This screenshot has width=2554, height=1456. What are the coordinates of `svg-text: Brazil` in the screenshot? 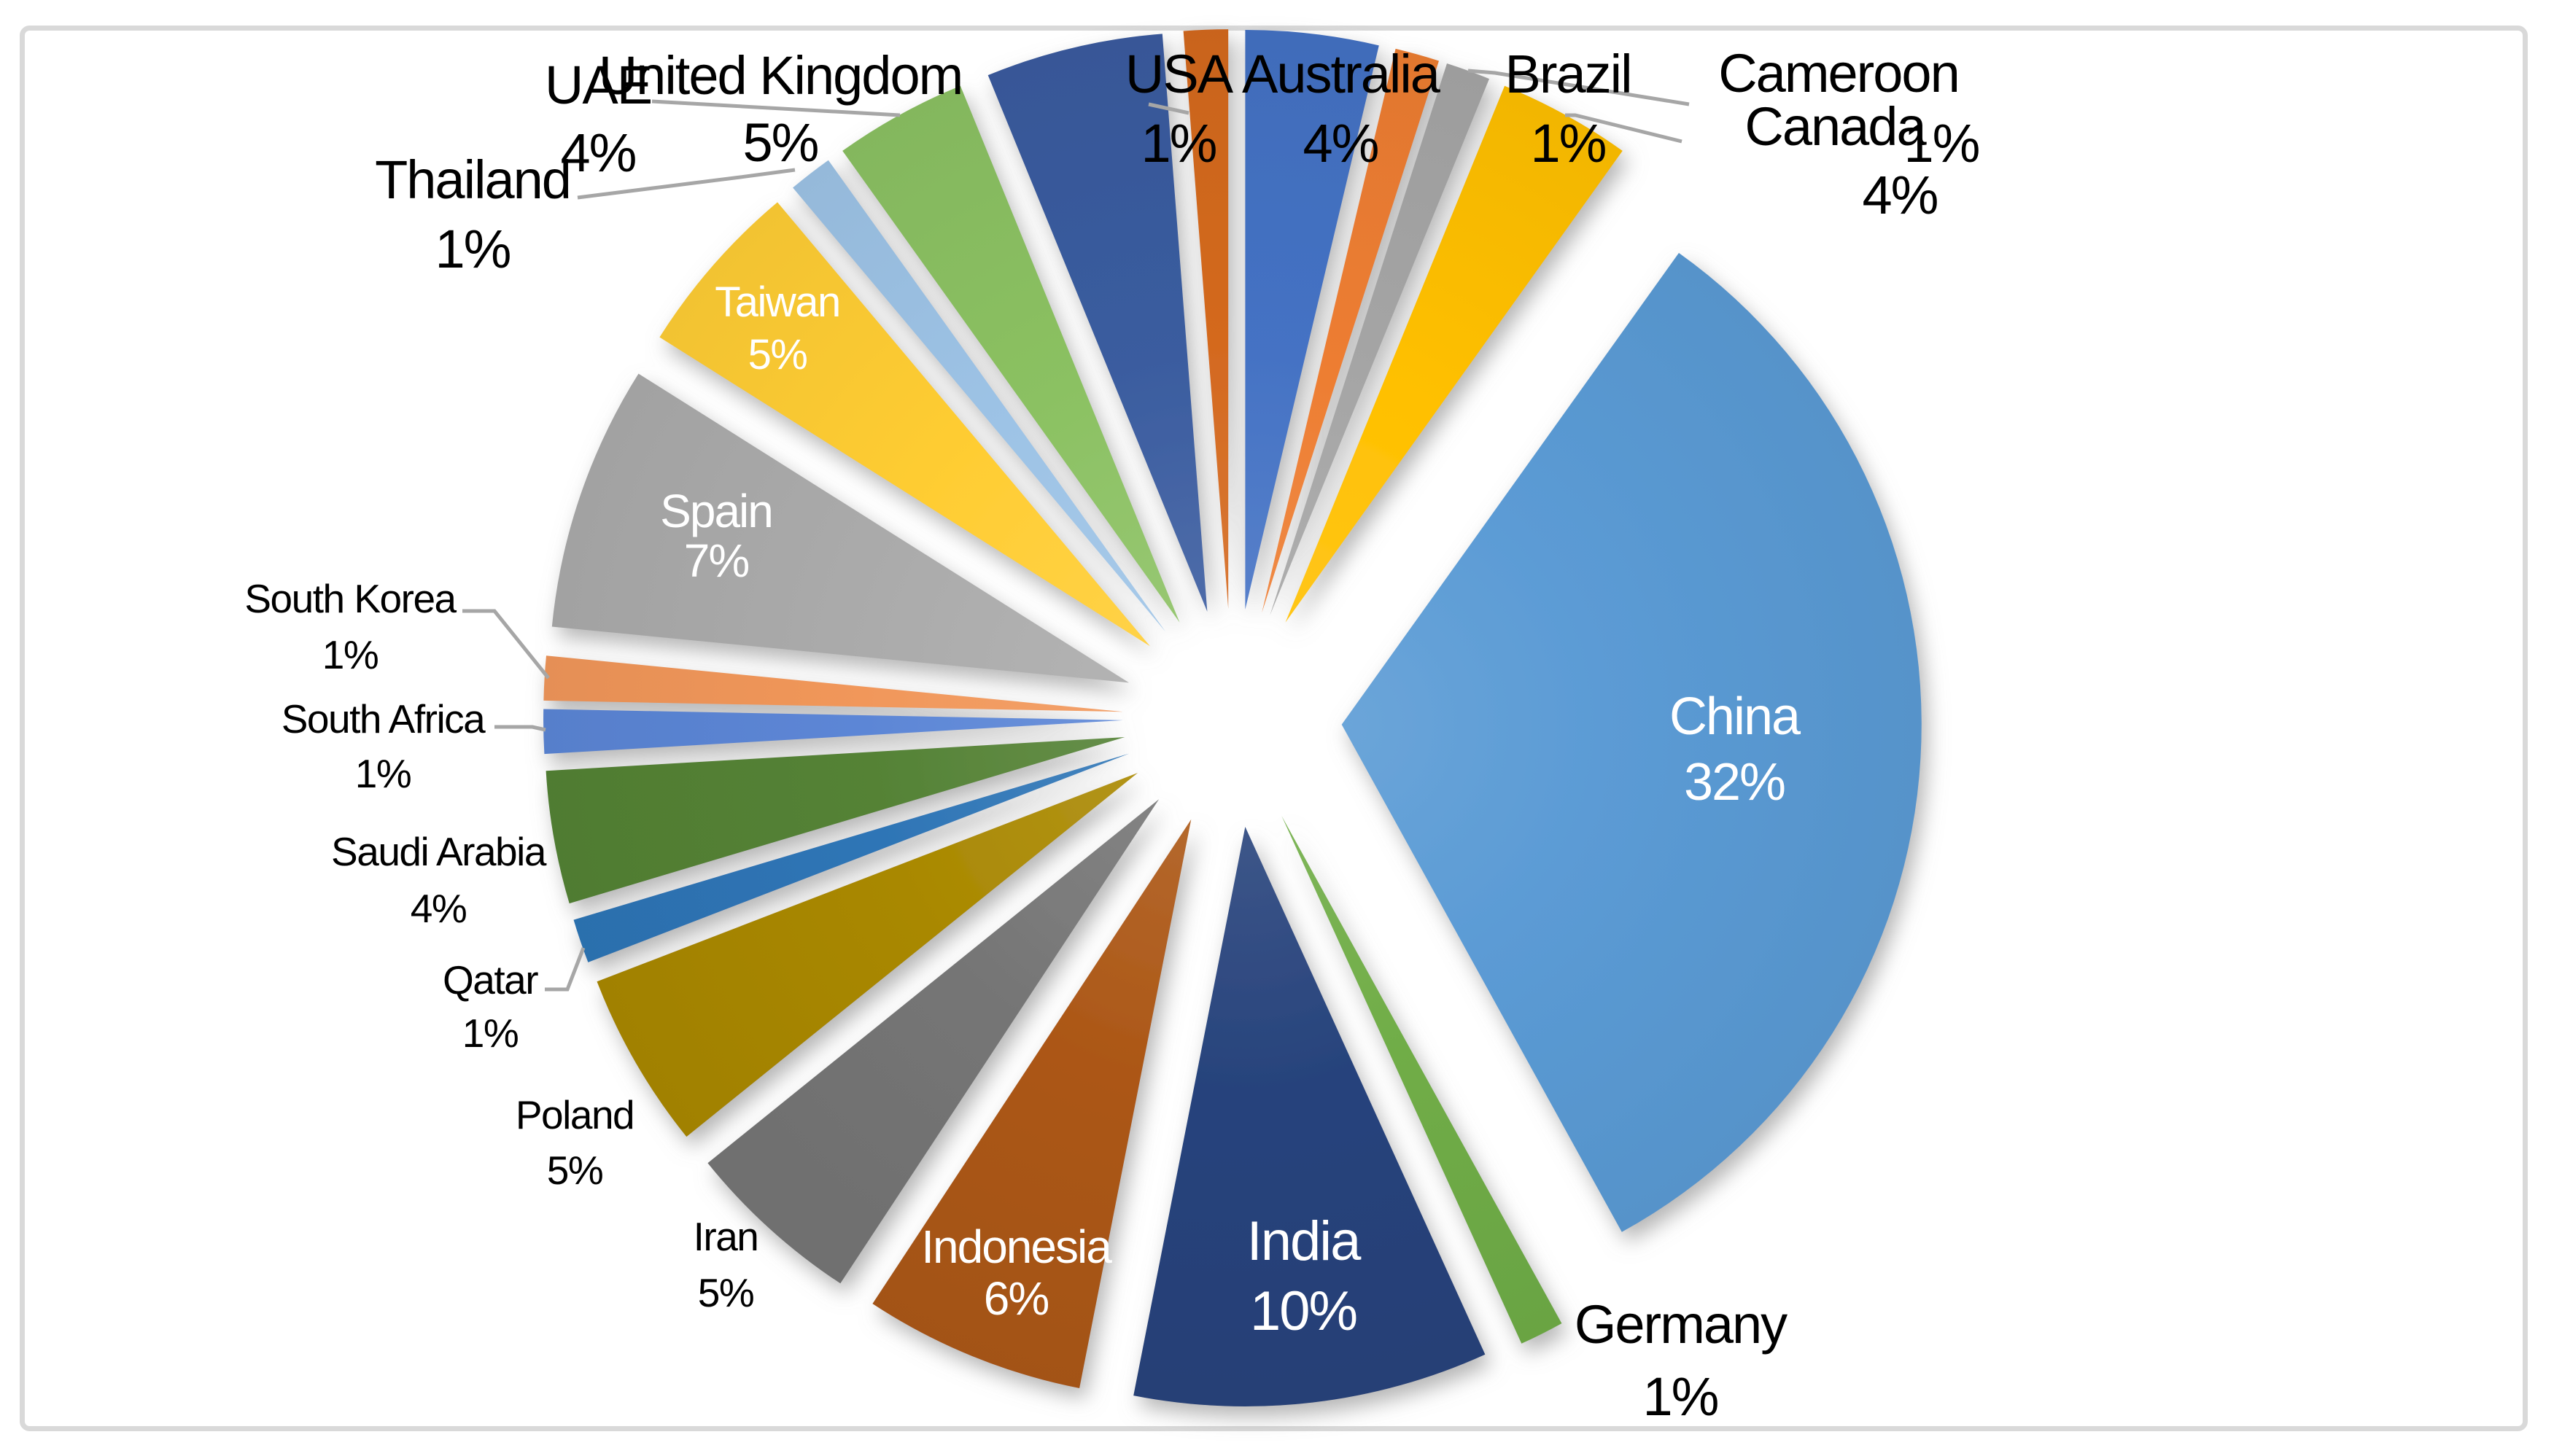 It's located at (1568, 74).